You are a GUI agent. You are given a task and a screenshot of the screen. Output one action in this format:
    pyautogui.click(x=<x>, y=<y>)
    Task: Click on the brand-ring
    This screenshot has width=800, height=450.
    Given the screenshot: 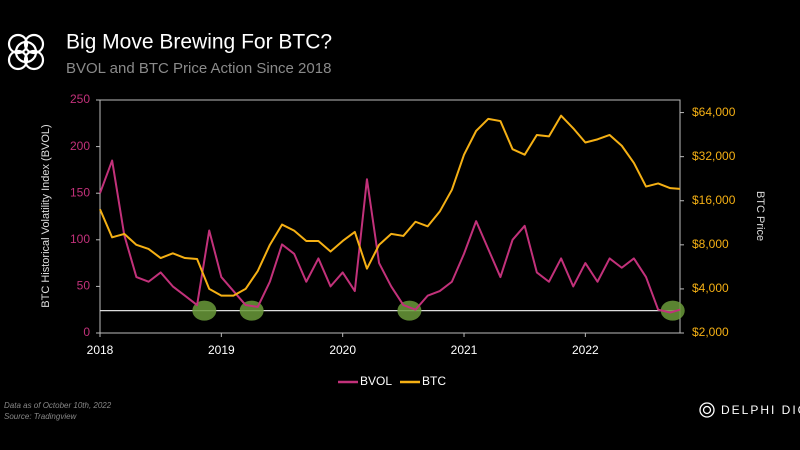 What is the action you would take?
    pyautogui.click(x=707, y=410)
    